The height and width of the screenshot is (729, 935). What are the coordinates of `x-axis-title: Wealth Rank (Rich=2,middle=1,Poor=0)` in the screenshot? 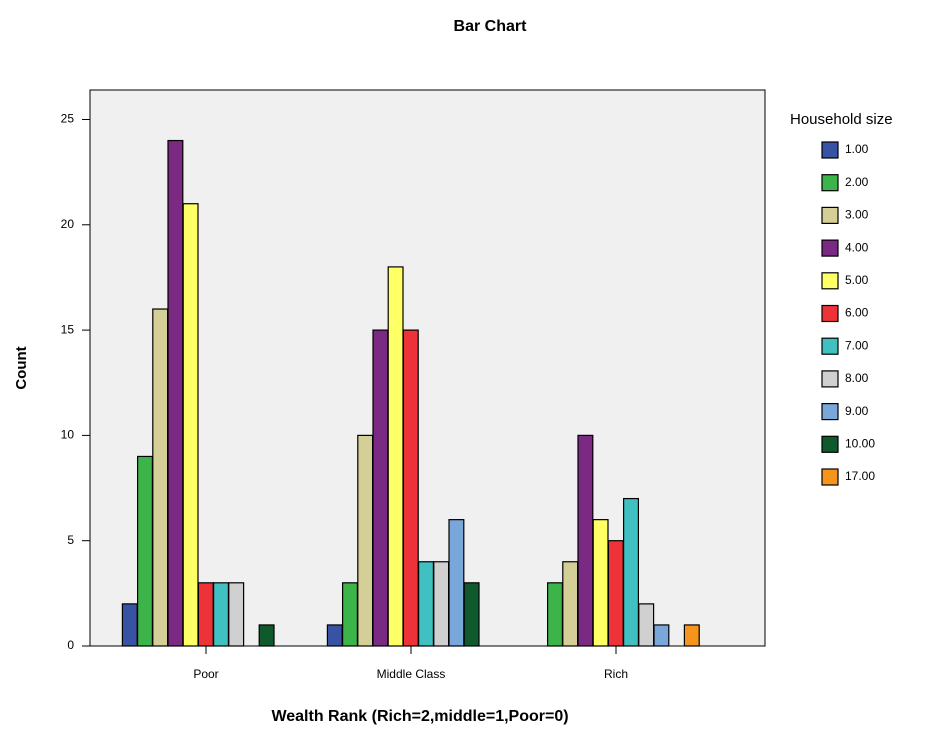 It's located at (419, 716).